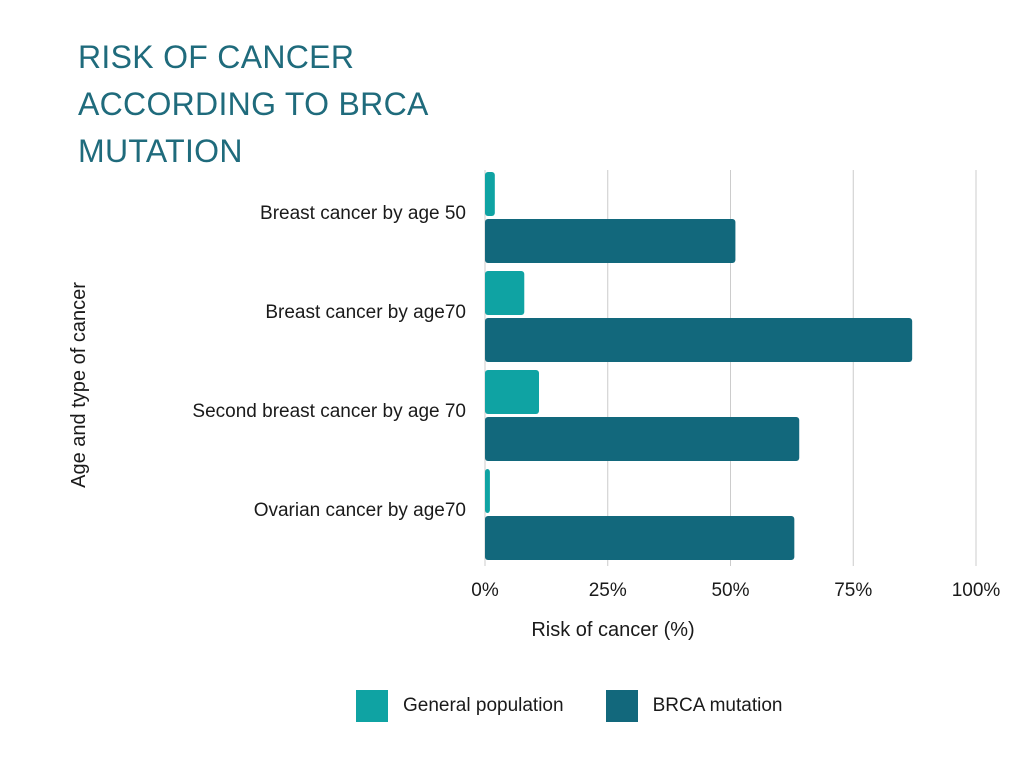 The image size is (1024, 768). What do you see at coordinates (365, 312) in the screenshot?
I see `category-label: Breast cancer by age70` at bounding box center [365, 312].